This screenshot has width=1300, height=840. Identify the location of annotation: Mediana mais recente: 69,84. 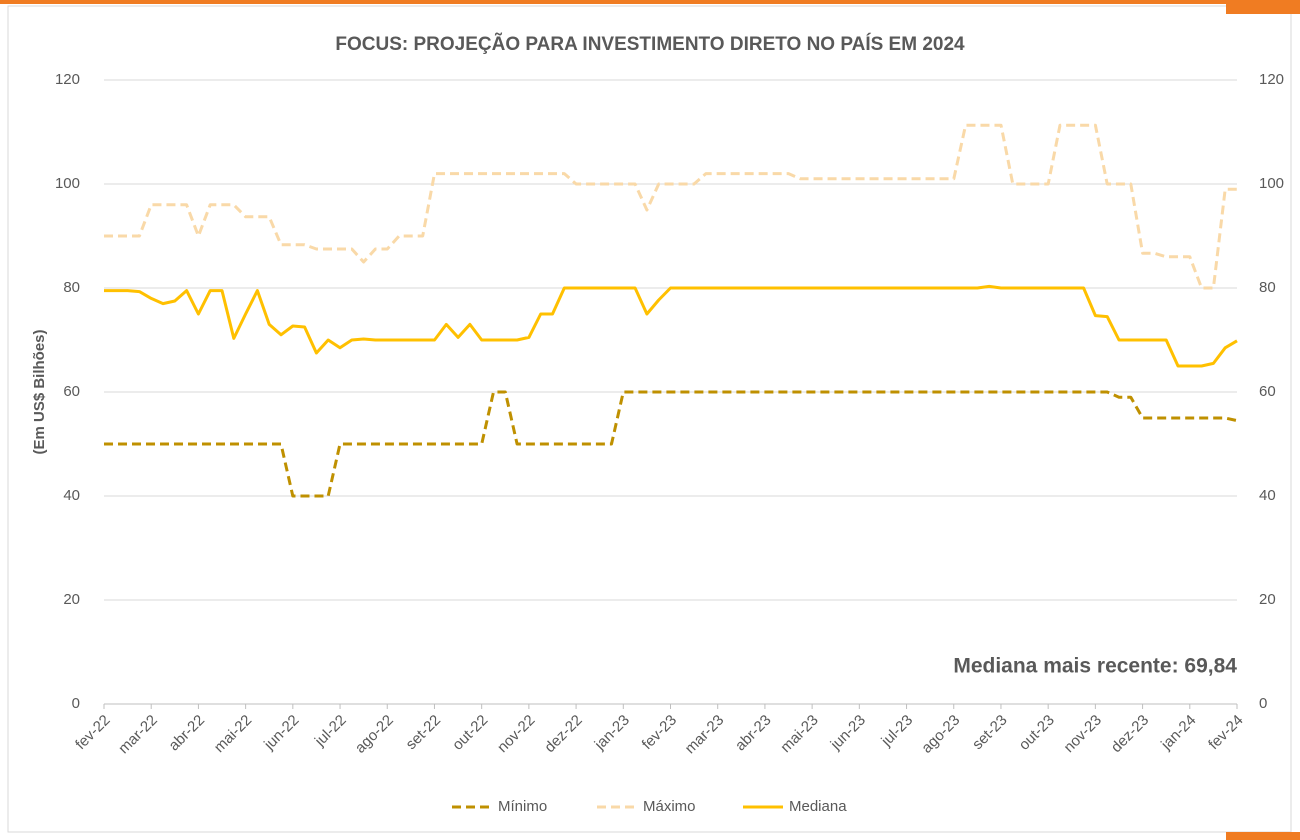
(1095, 666).